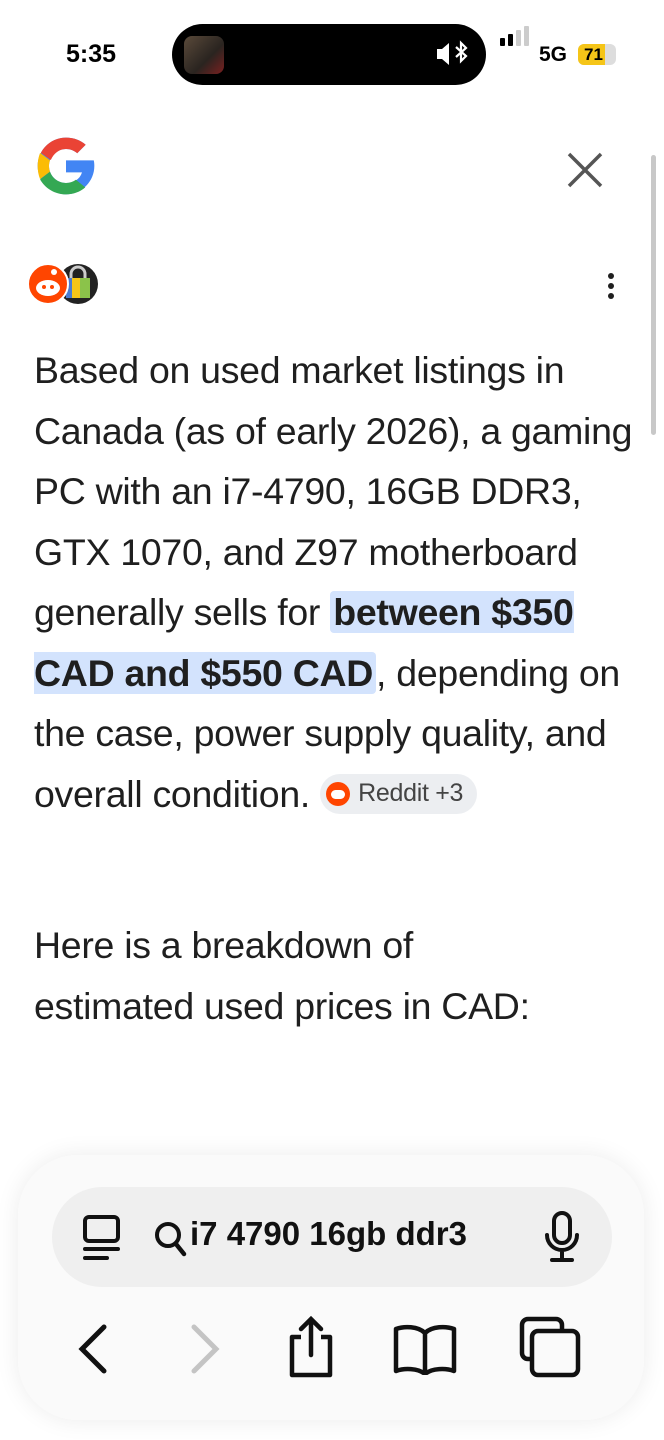  What do you see at coordinates (204, 55) in the screenshot?
I see `album-art` at bounding box center [204, 55].